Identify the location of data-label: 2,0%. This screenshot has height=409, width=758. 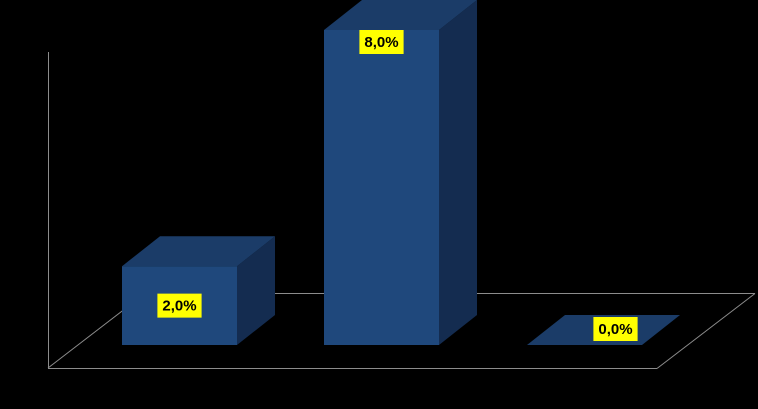
(179, 306).